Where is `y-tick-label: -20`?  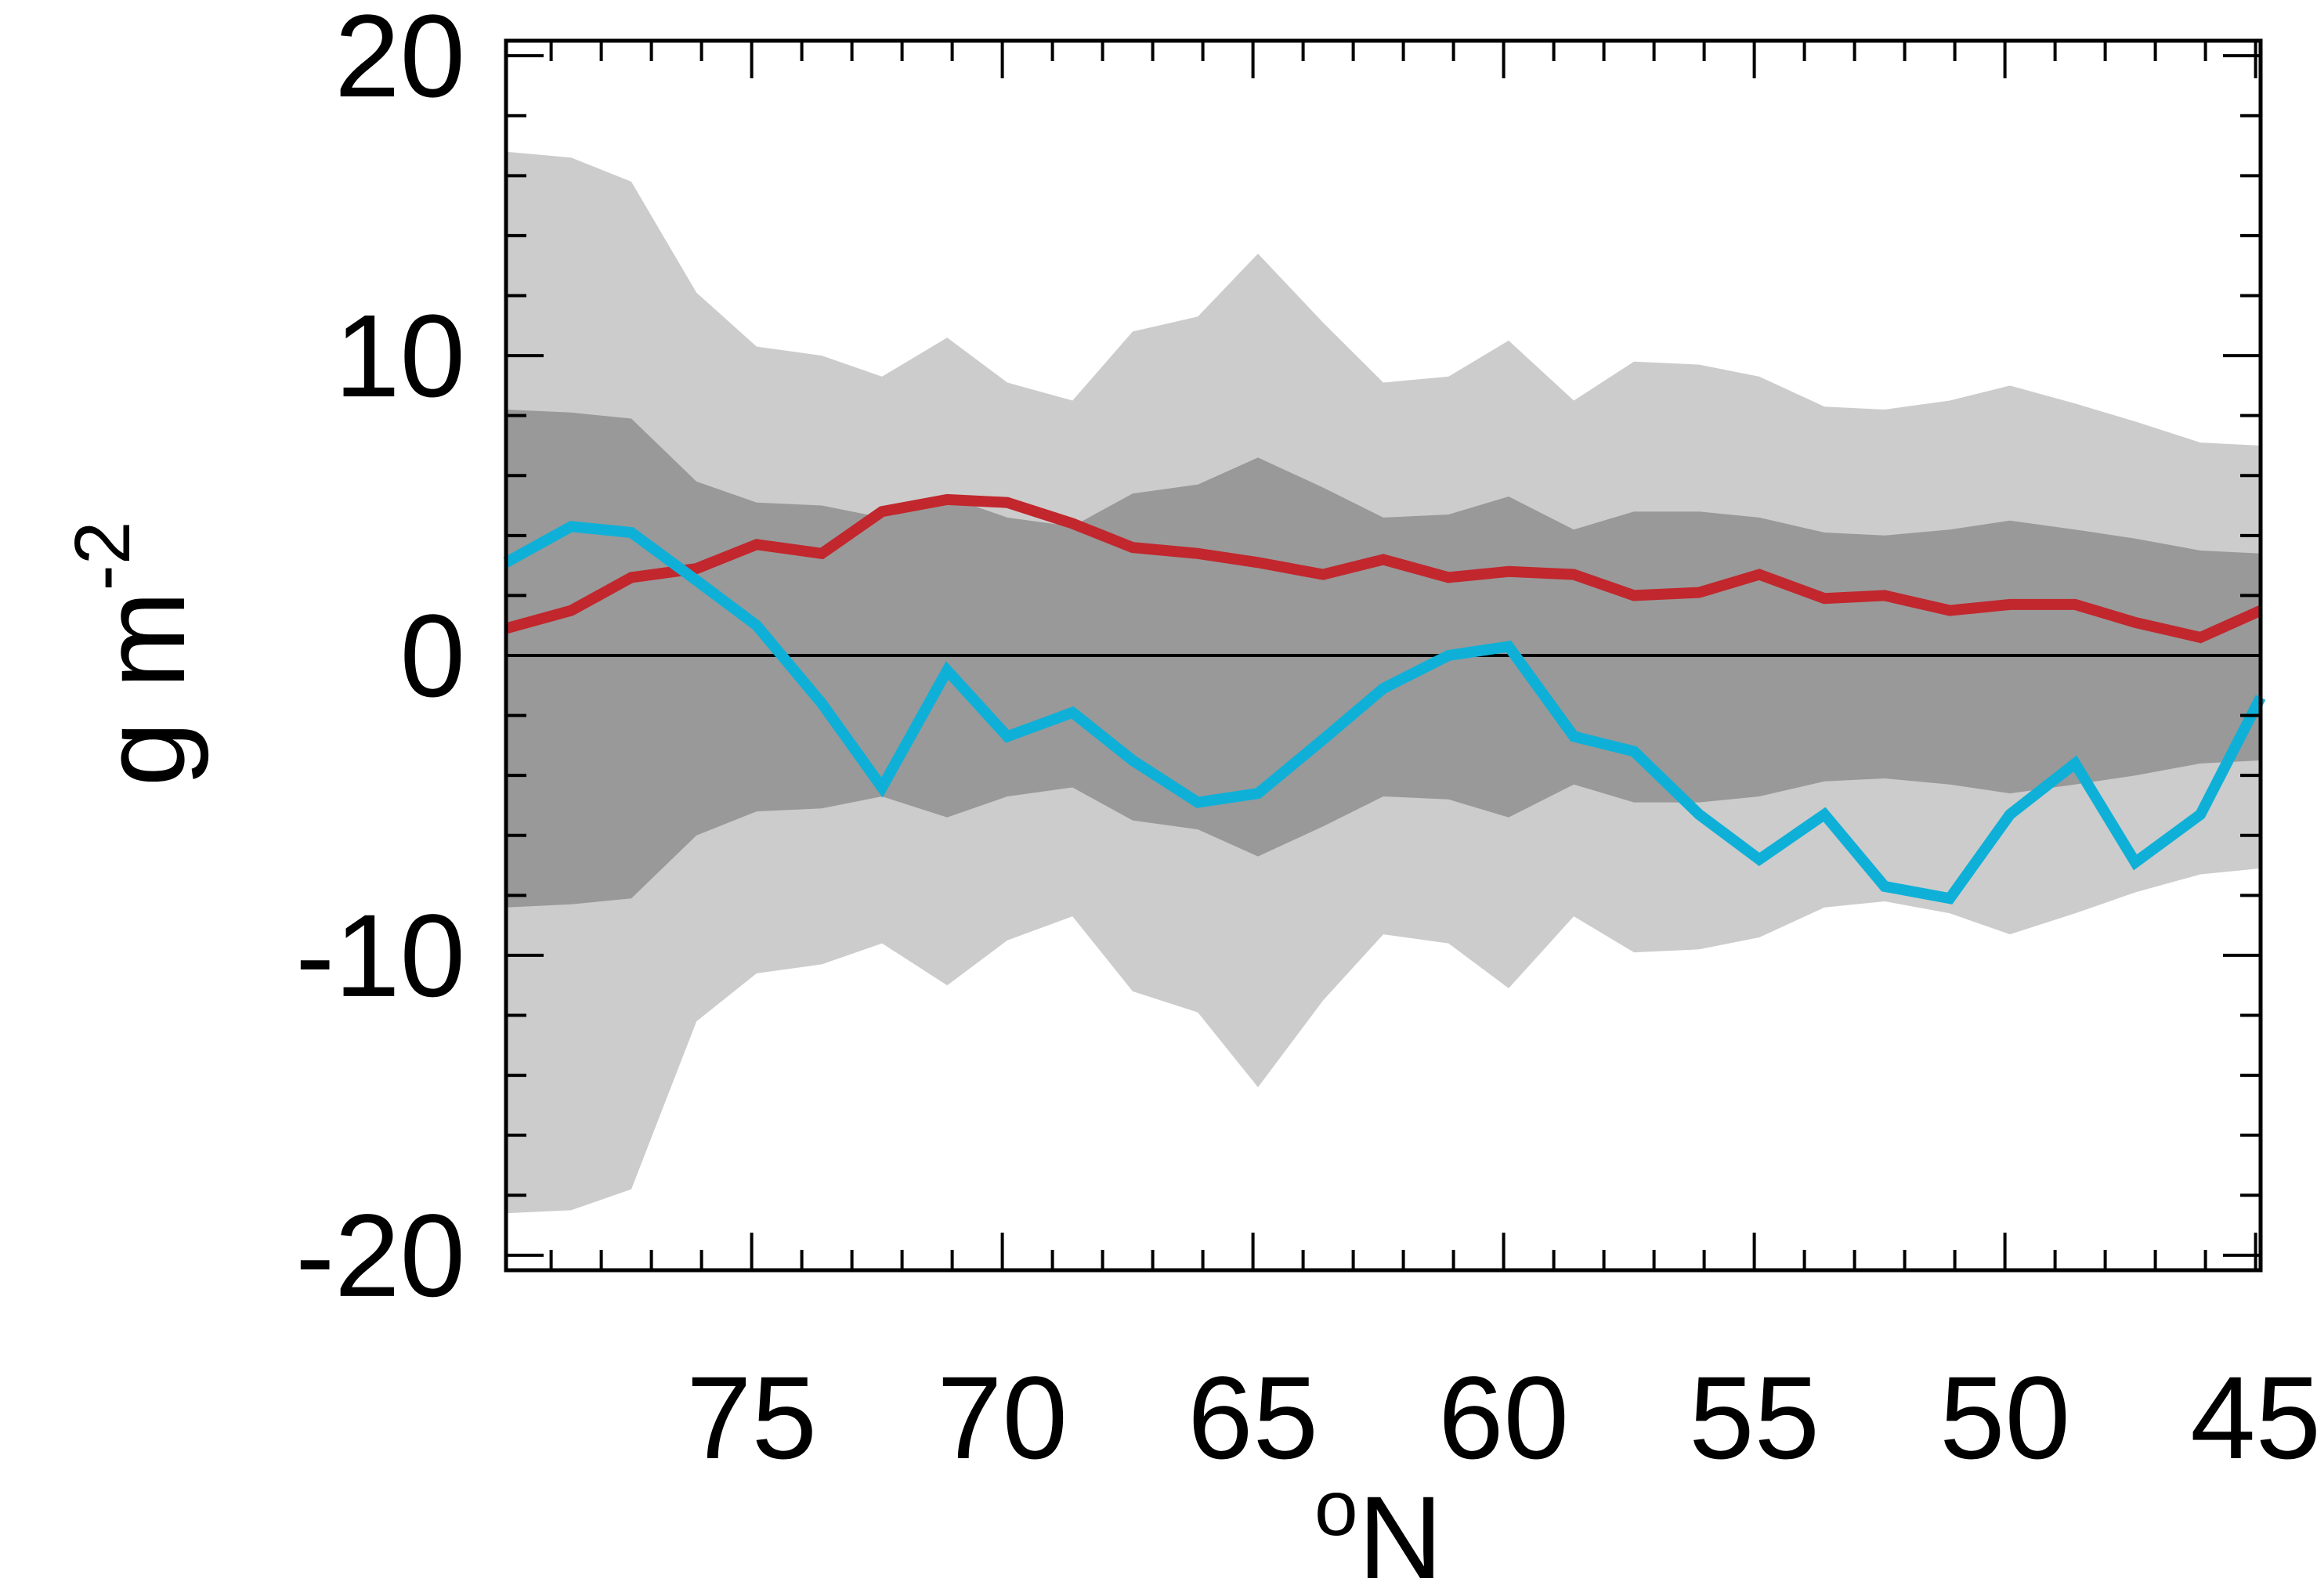 y-tick-label: -20 is located at coordinates (380, 1255).